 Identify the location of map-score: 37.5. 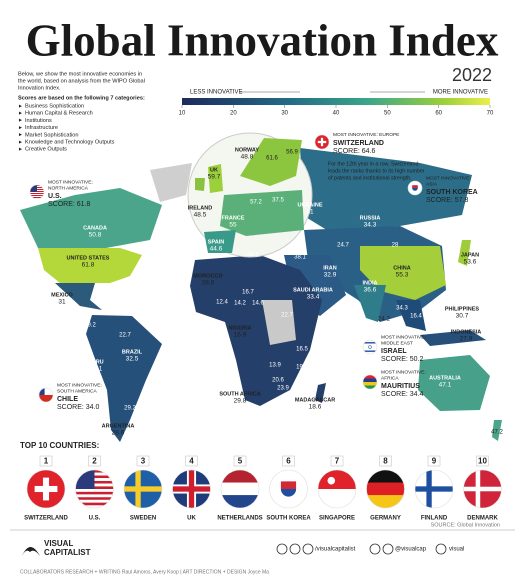
(278, 201).